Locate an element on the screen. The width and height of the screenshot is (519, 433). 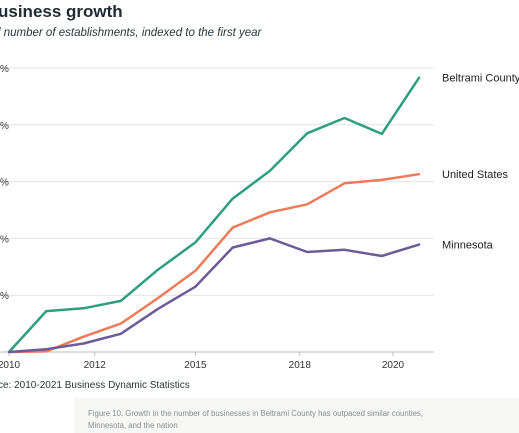
series-label: United States is located at coordinates (475, 175).